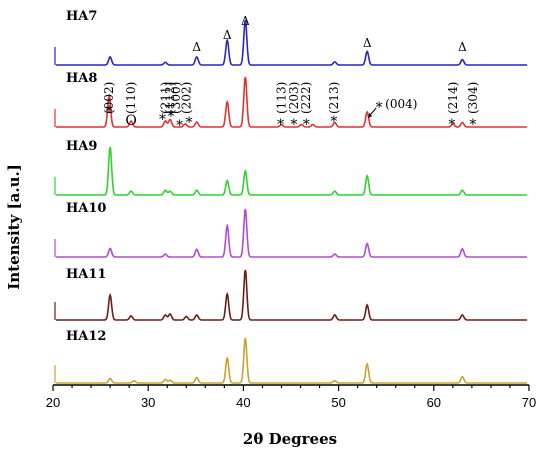 The image size is (550, 460). What do you see at coordinates (81, 146) in the screenshot?
I see `series-label-ha9: HA9` at bounding box center [81, 146].